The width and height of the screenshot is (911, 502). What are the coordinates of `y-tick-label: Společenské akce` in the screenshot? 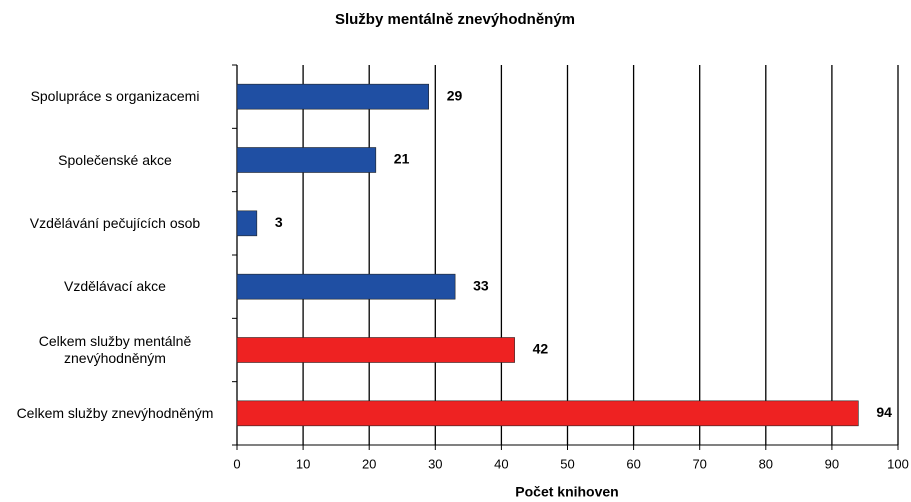 It's located at (115, 159).